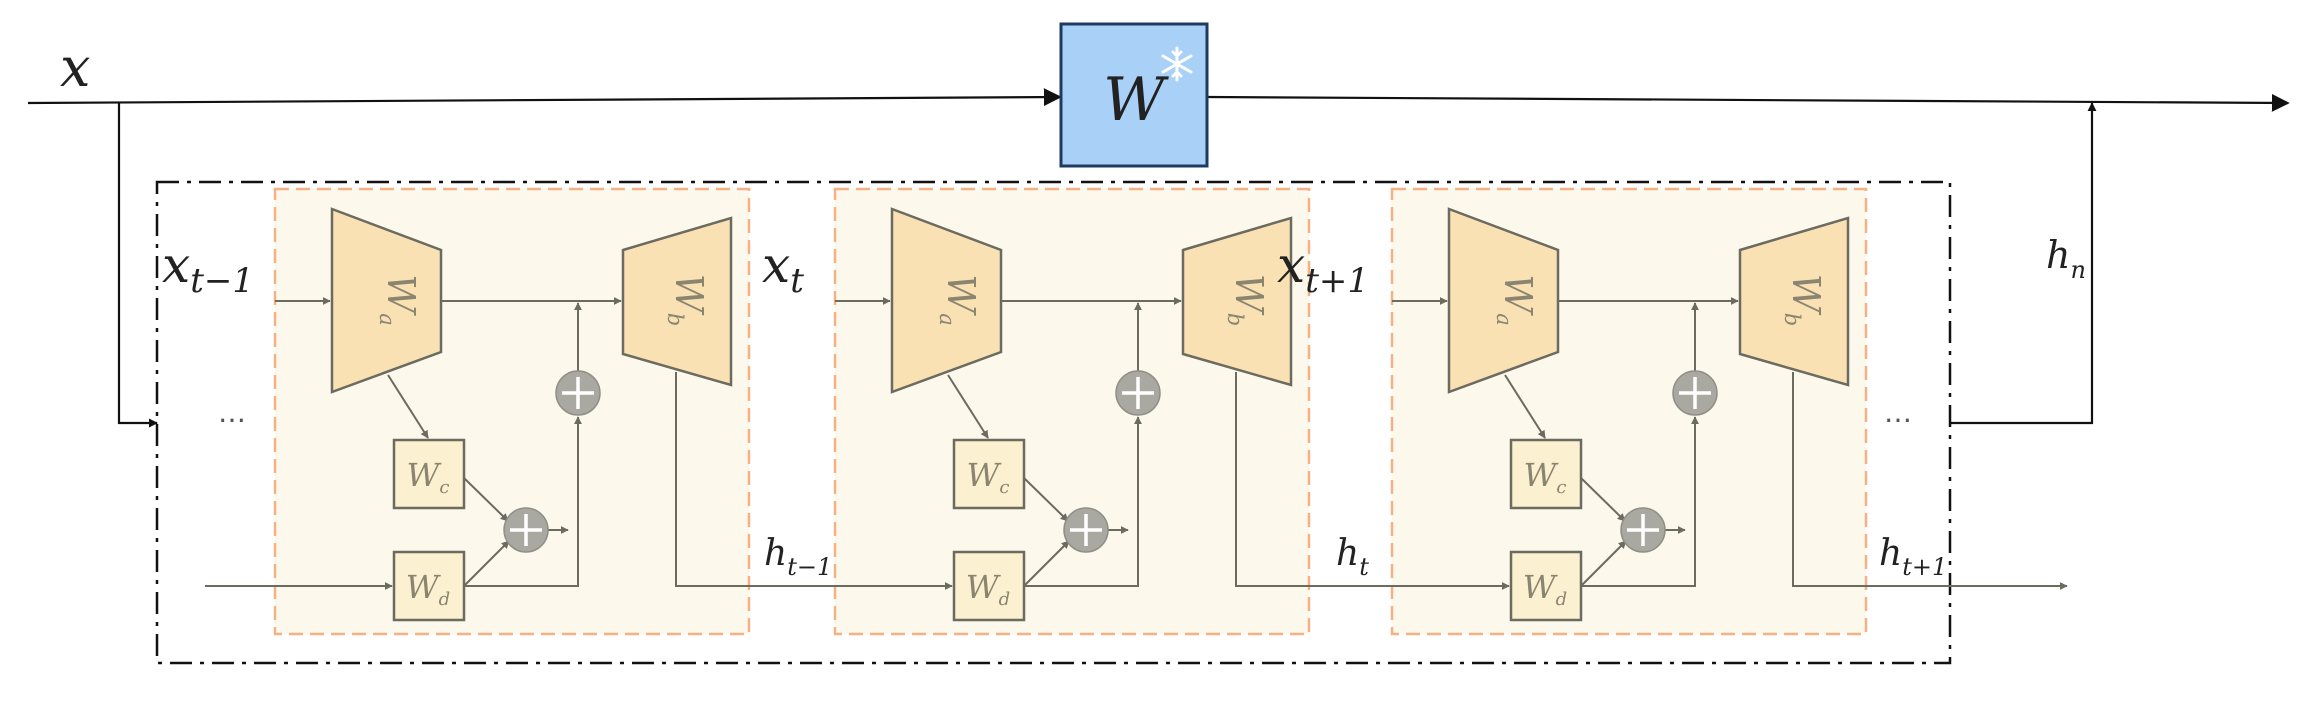 Image resolution: width=2317 pixels, height=715 pixels. I want to click on x-branch-line, so click(137, 265).